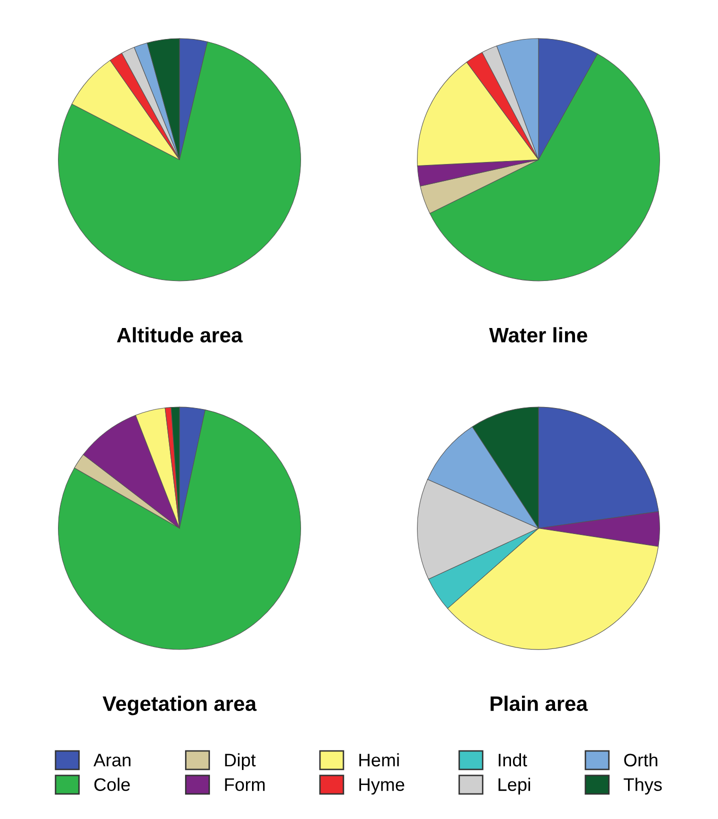  What do you see at coordinates (514, 786) in the screenshot?
I see `legend-label: Lepi` at bounding box center [514, 786].